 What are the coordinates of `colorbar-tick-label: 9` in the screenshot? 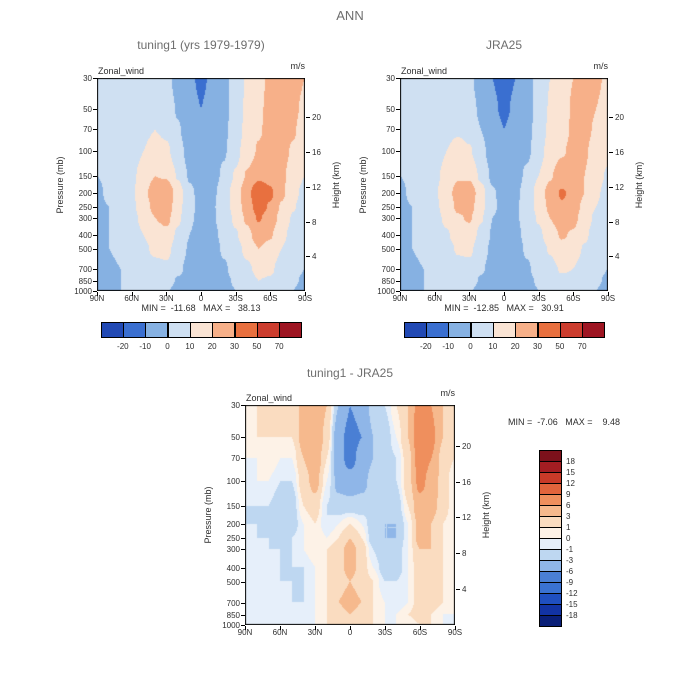 It's located at (568, 494).